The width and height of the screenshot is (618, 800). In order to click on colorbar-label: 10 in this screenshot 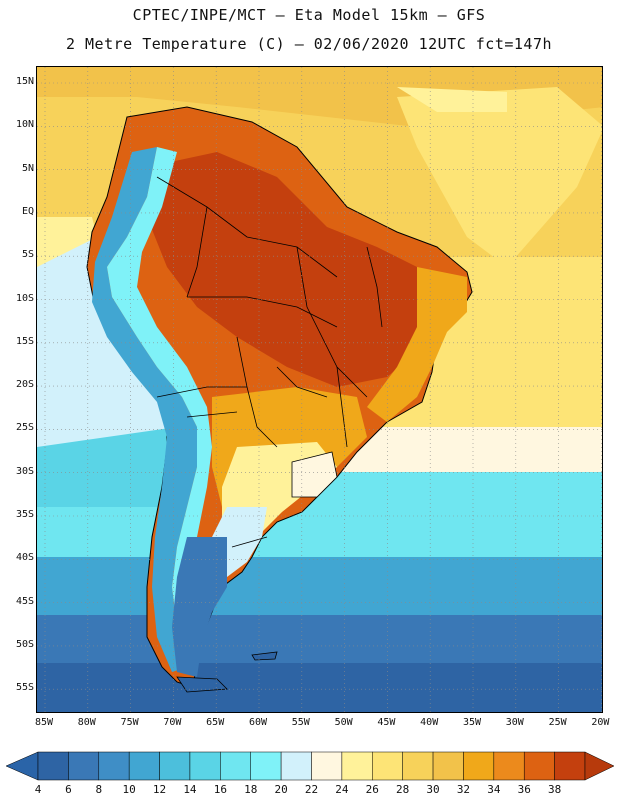, I will do `click(129, 789)`.